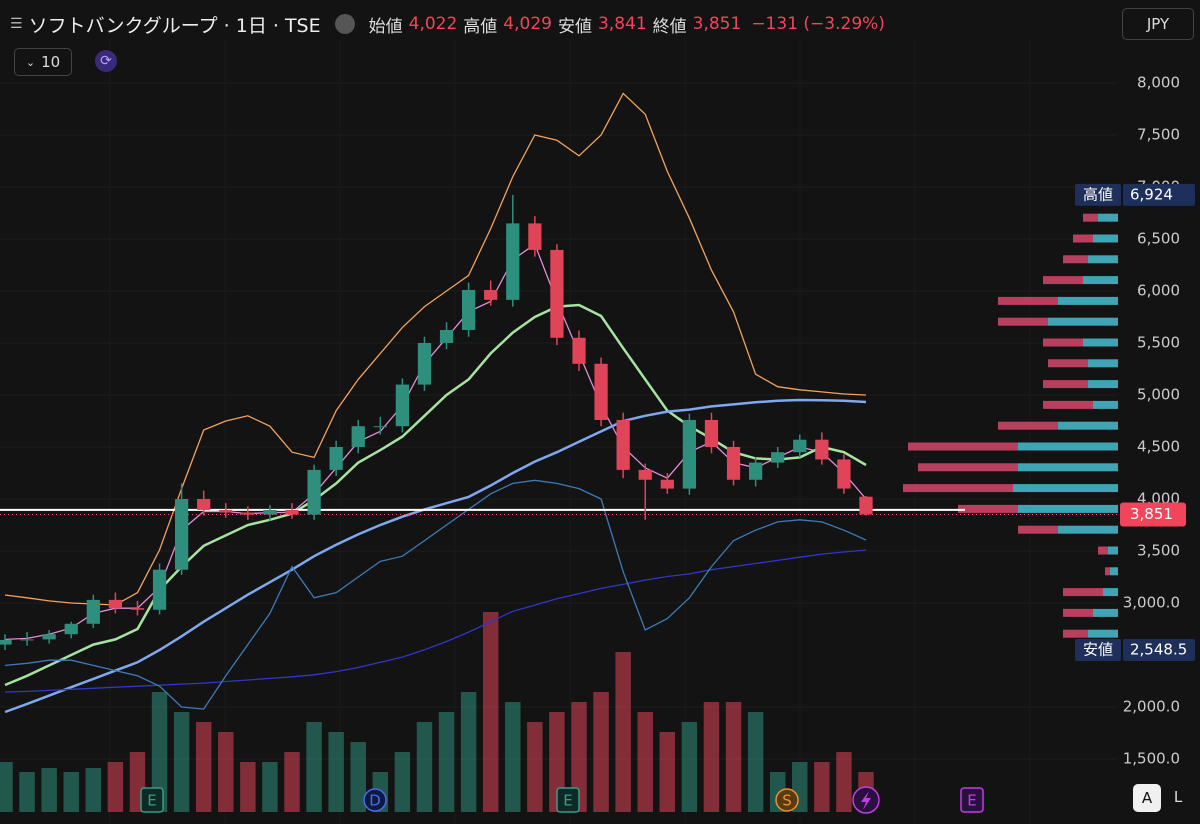 This screenshot has height=824, width=1200. I want to click on chevron: ⌄, so click(30, 62).